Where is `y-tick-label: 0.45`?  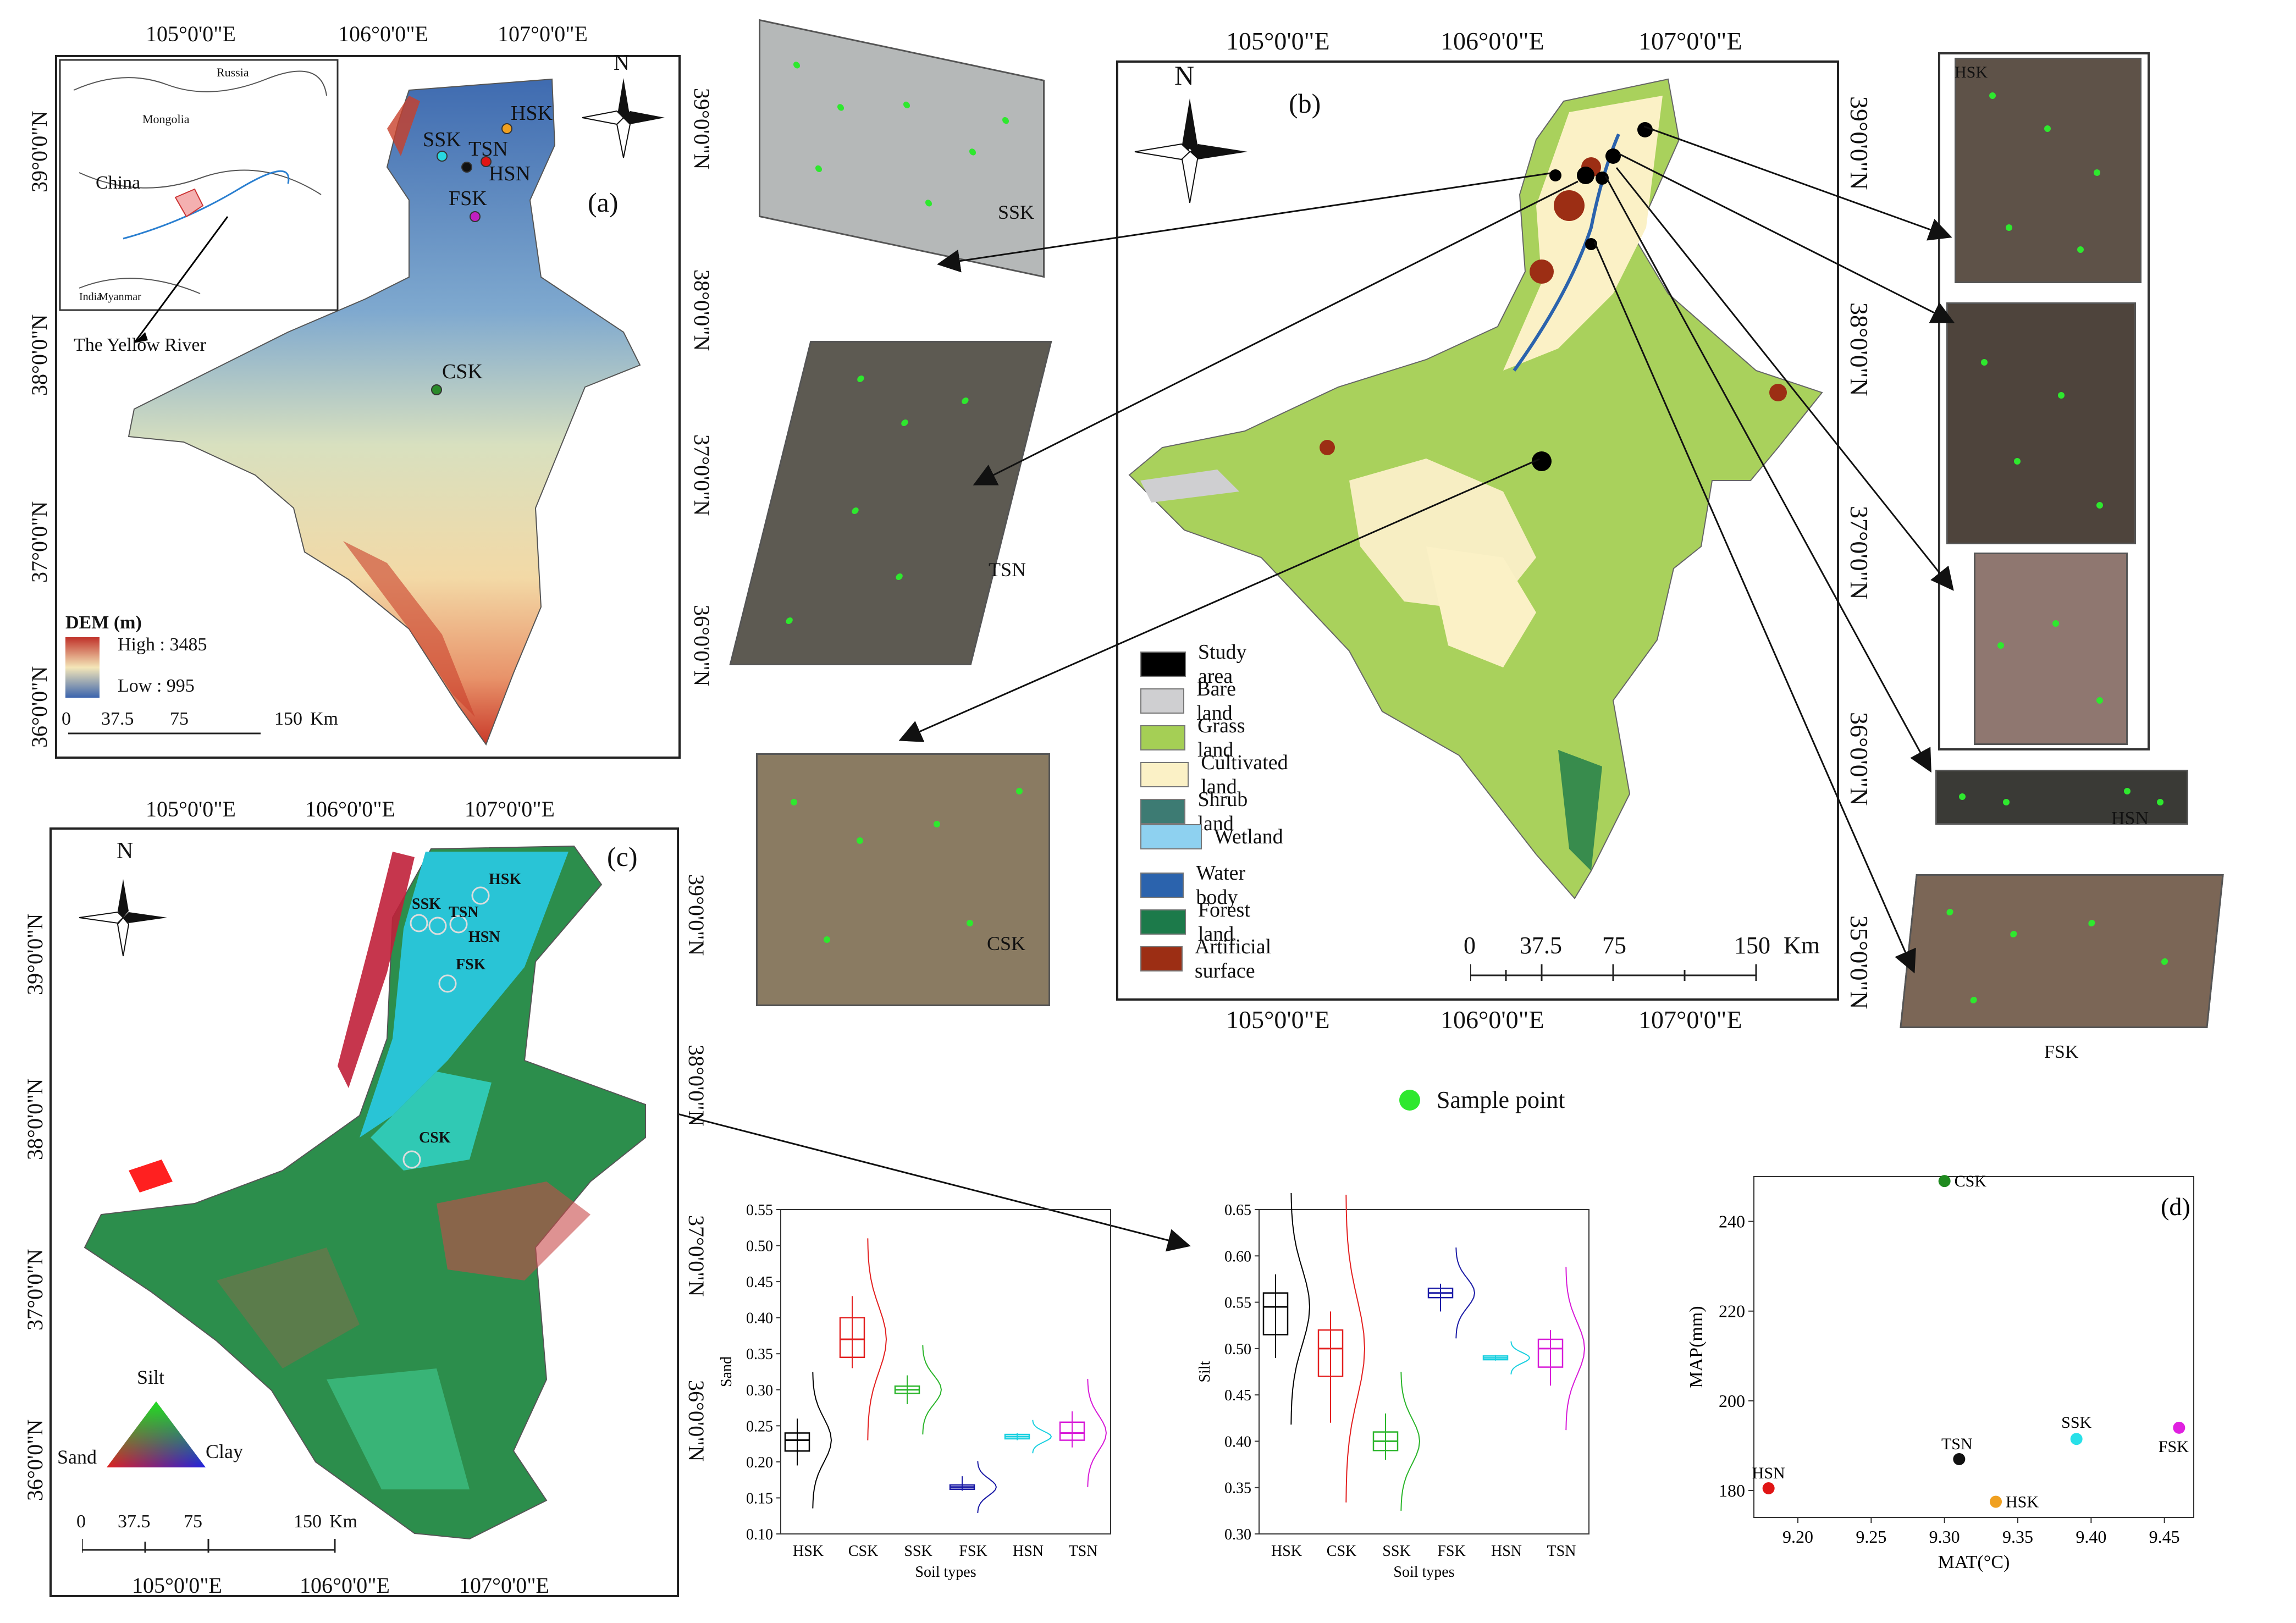
y-tick-label: 0.45 is located at coordinates (759, 1282).